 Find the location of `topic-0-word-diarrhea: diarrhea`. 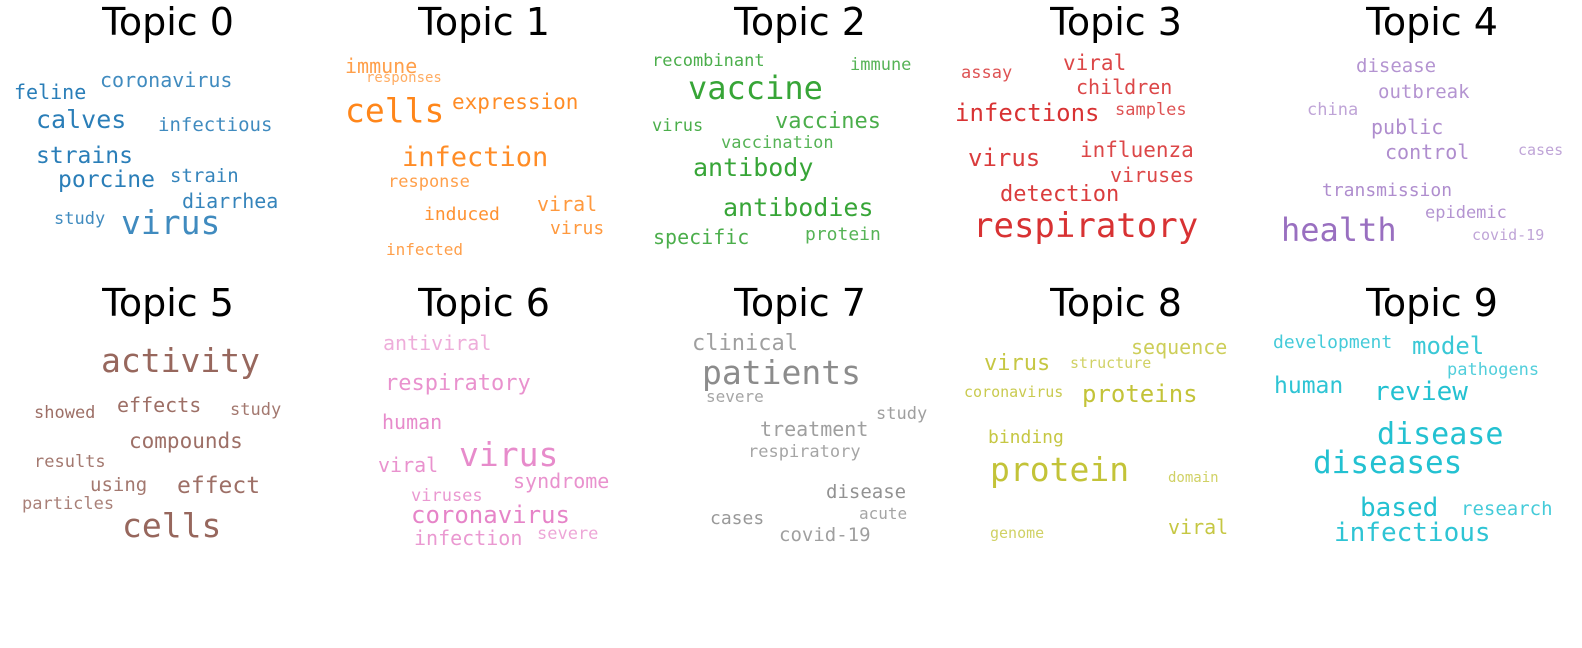

topic-0-word-diarrhea: diarrhea is located at coordinates (230, 201).